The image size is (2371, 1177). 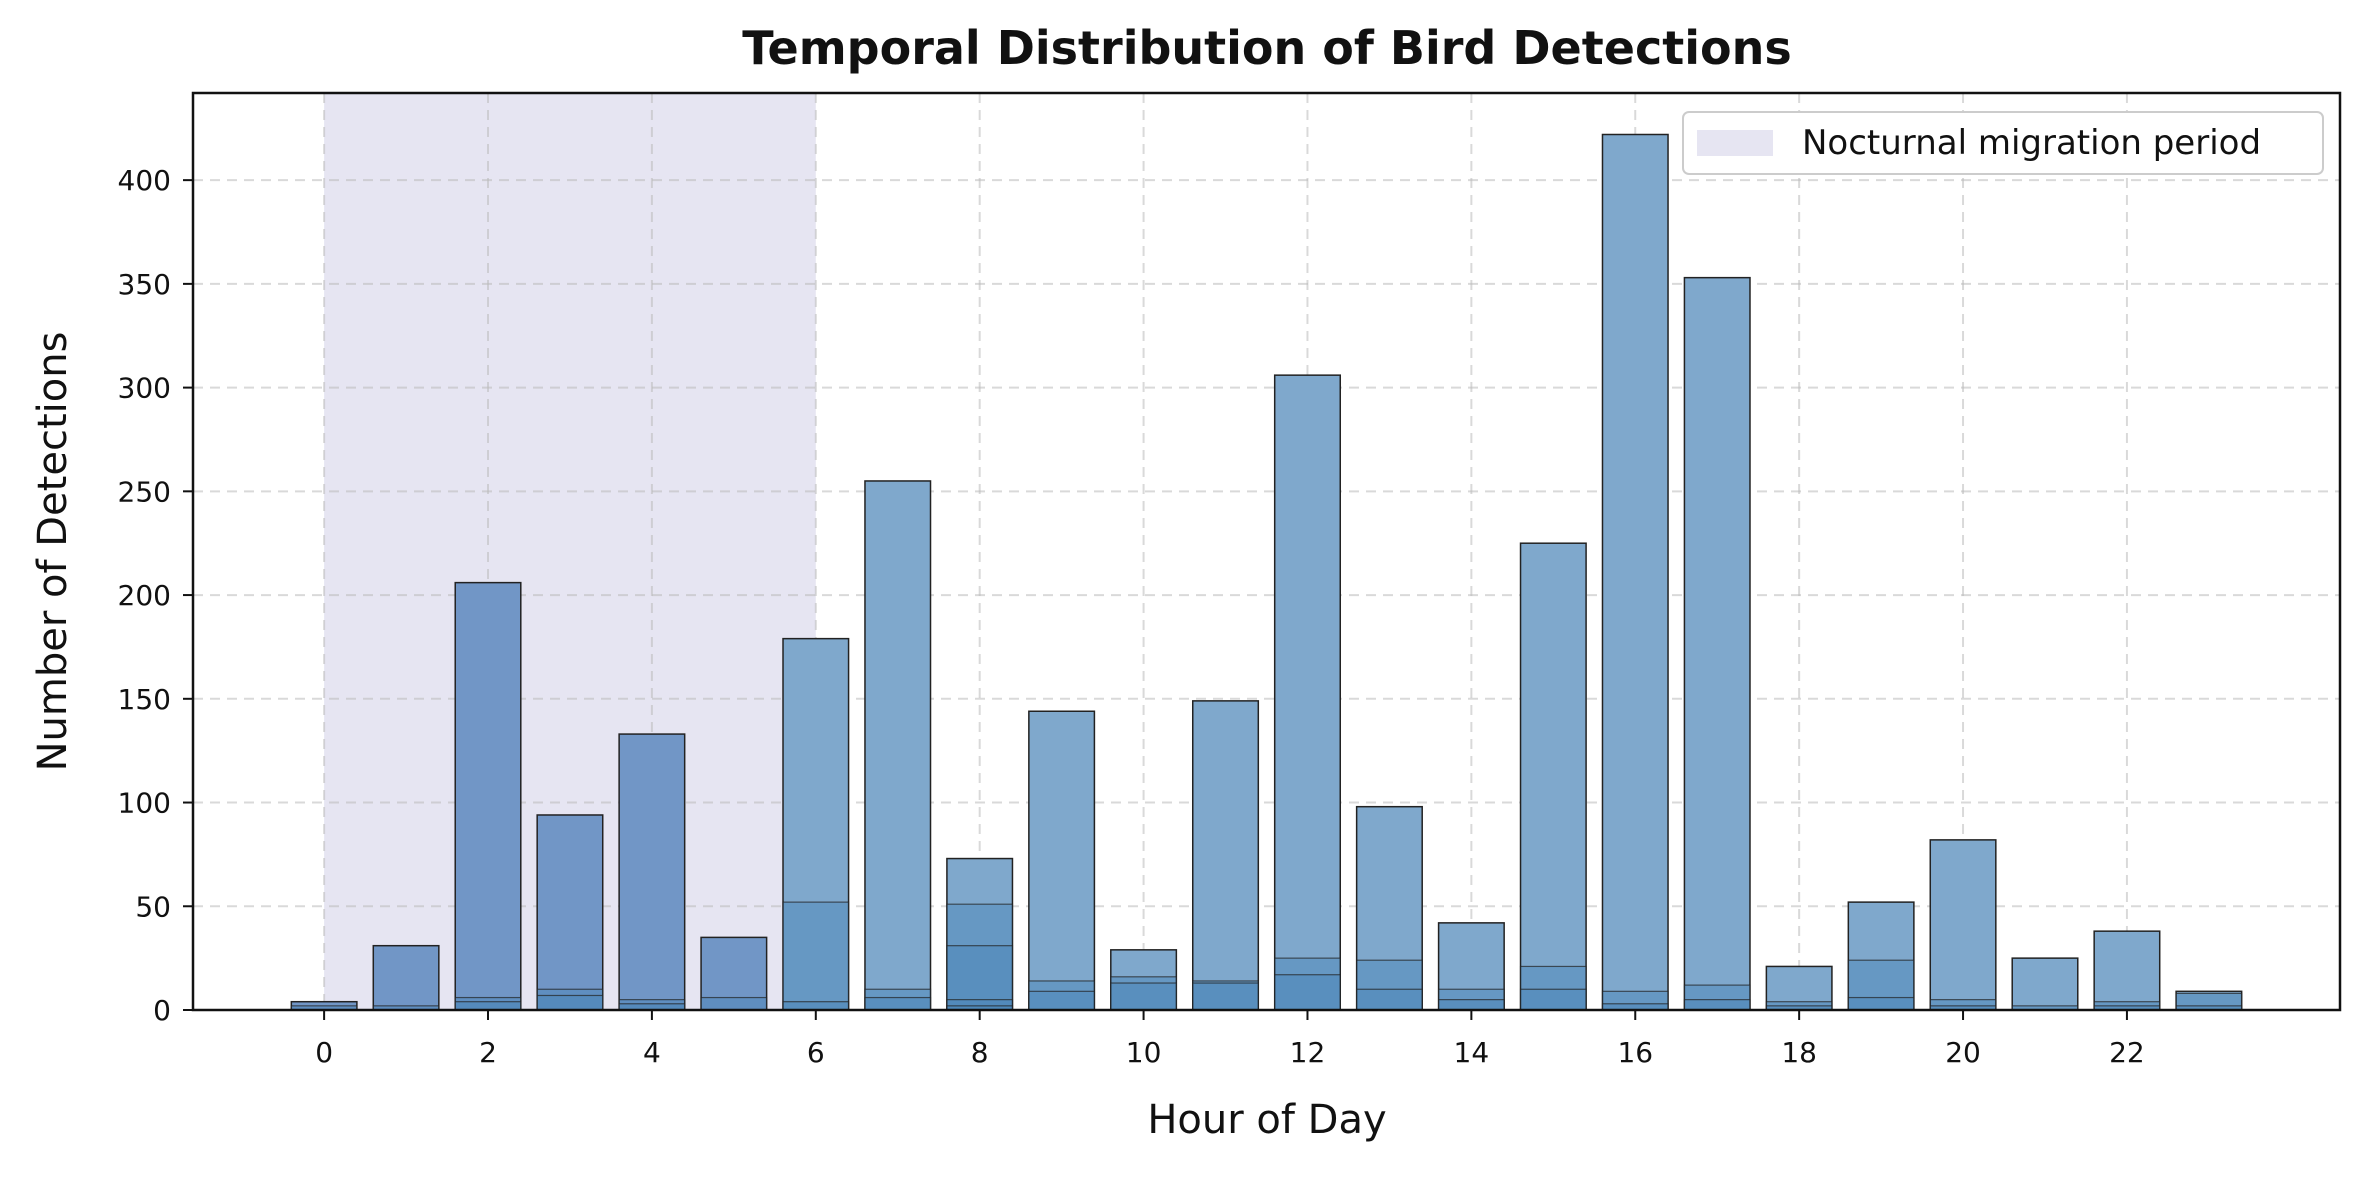 I want to click on x-tick-label: 20, so click(x=1963, y=1052).